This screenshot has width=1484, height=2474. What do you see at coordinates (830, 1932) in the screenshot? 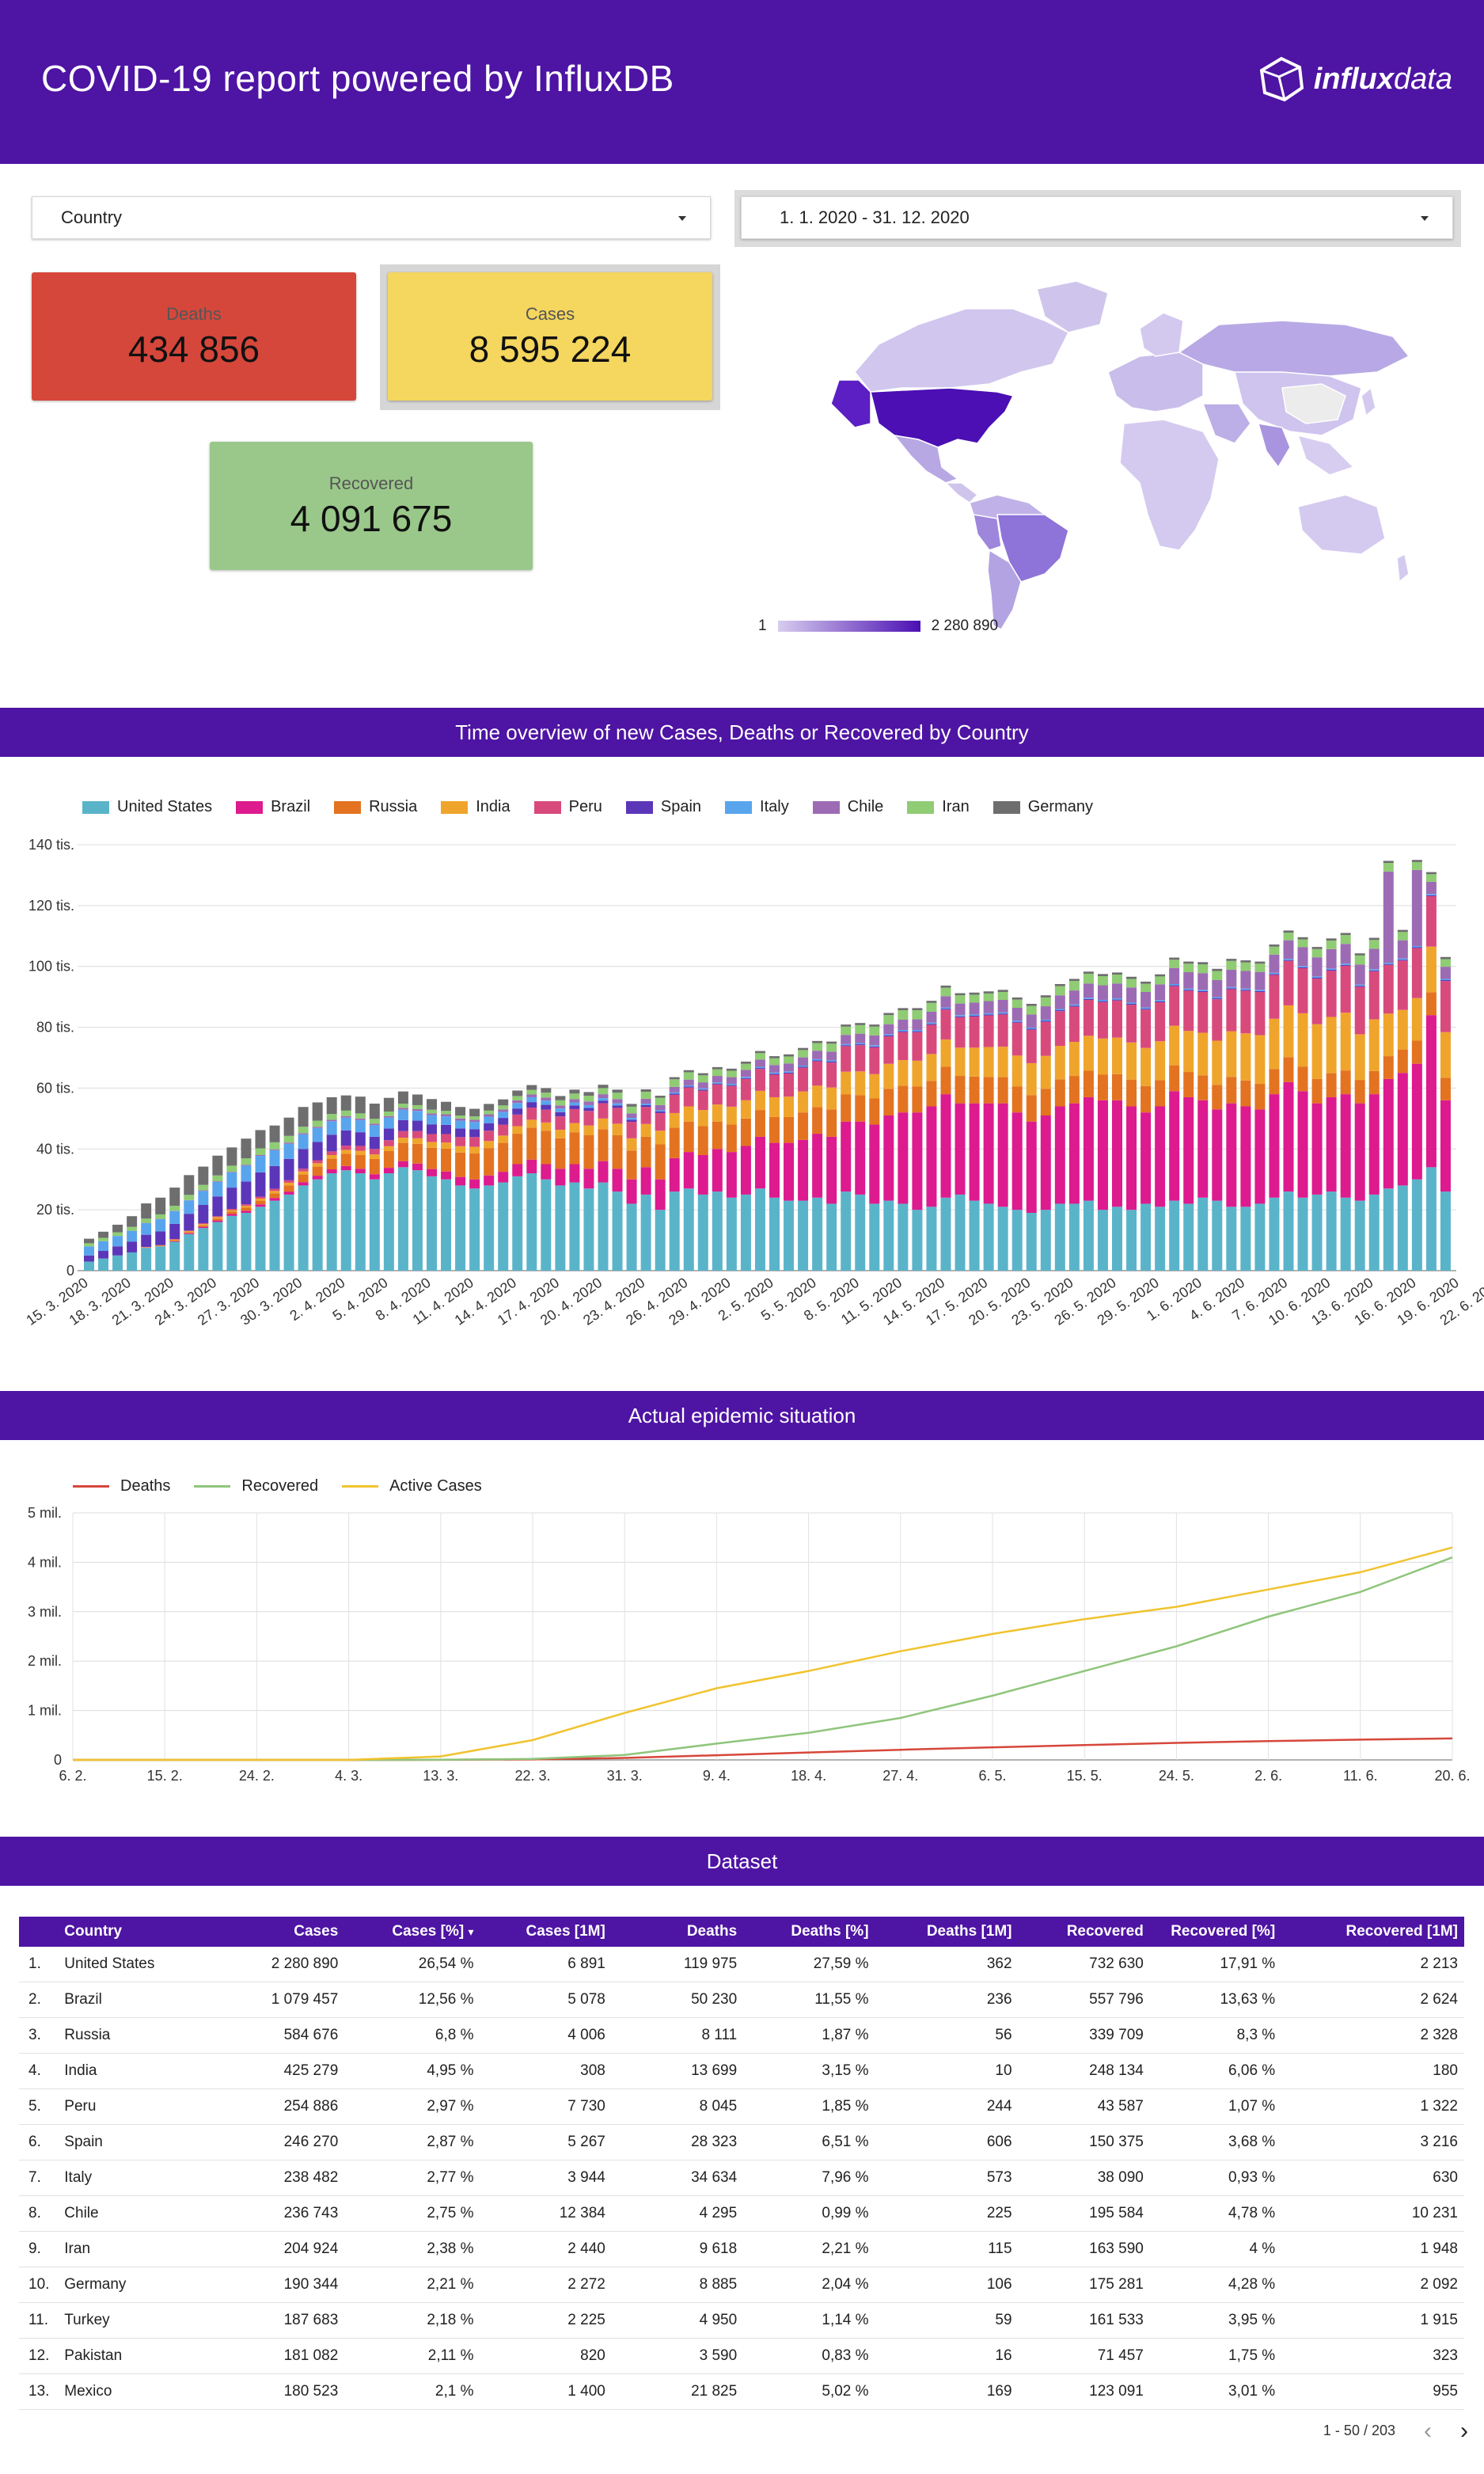
I see `col-header-deaths-pct: Deaths [%]` at bounding box center [830, 1932].